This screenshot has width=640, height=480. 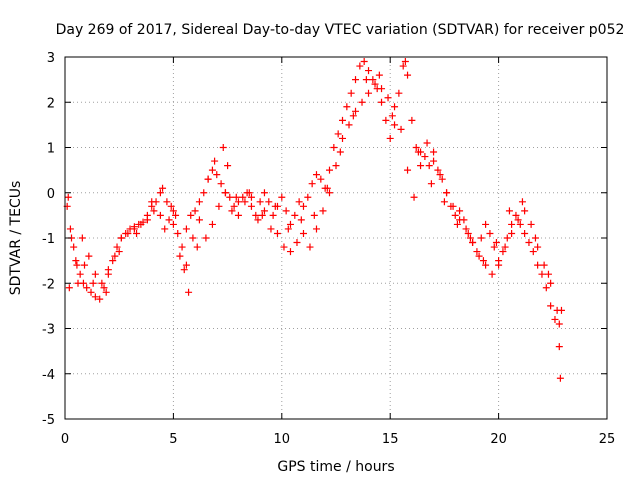 I want to click on y-tick-label: -2, so click(x=48, y=284).